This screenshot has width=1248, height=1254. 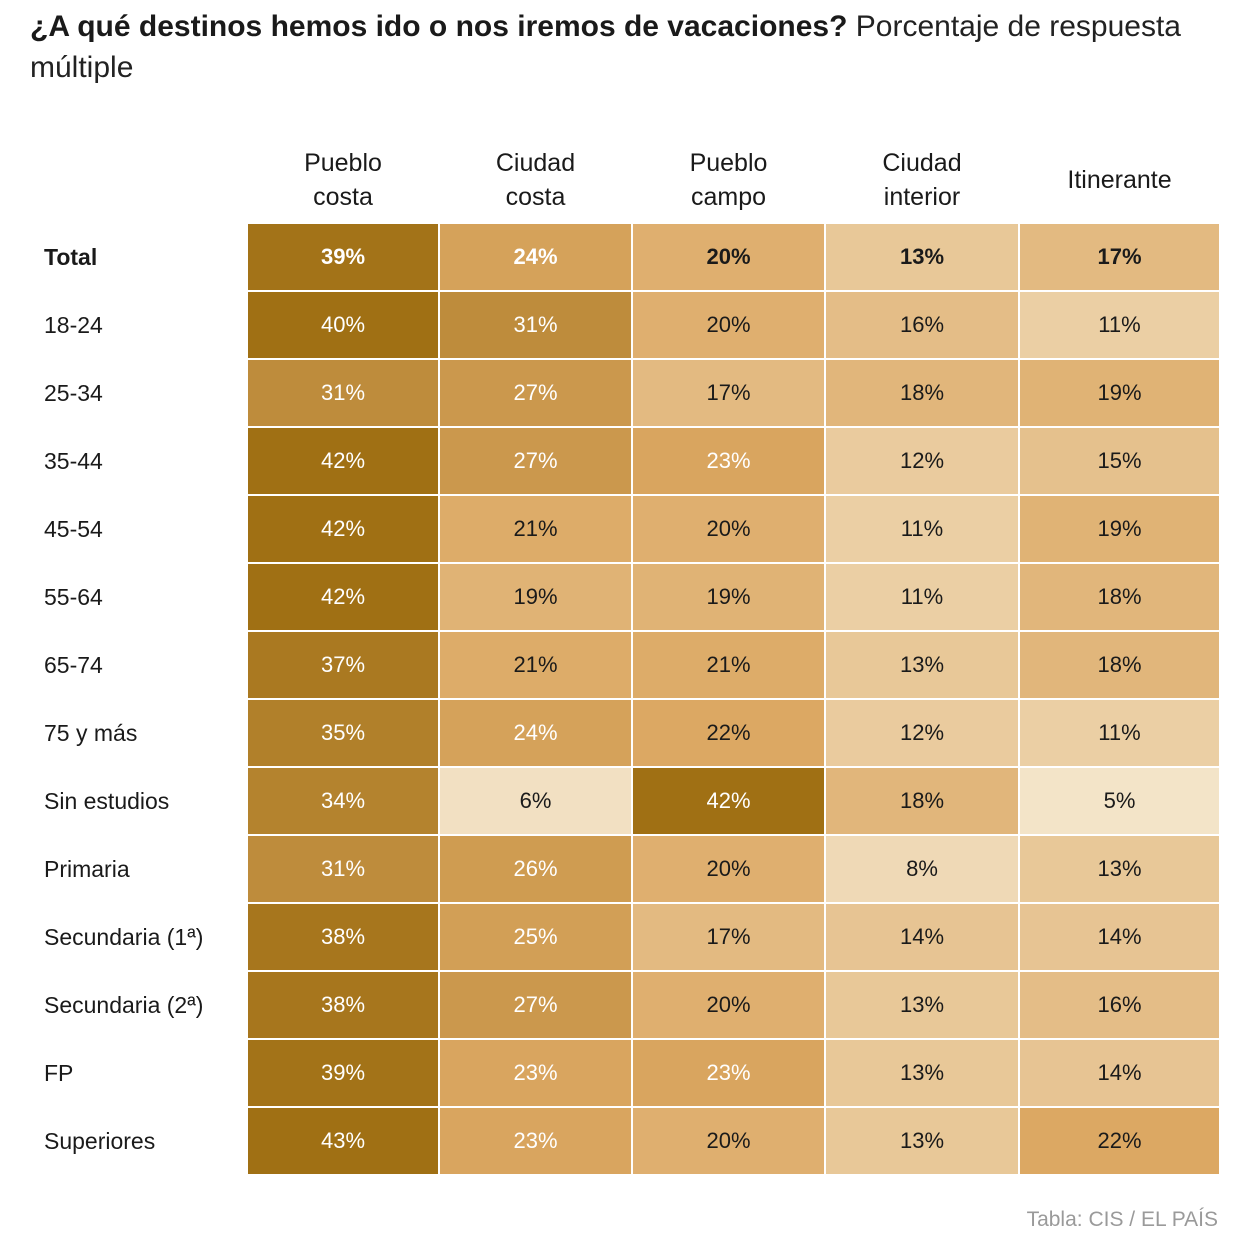 I want to click on column-header: Ciudad interior, so click(x=922, y=180).